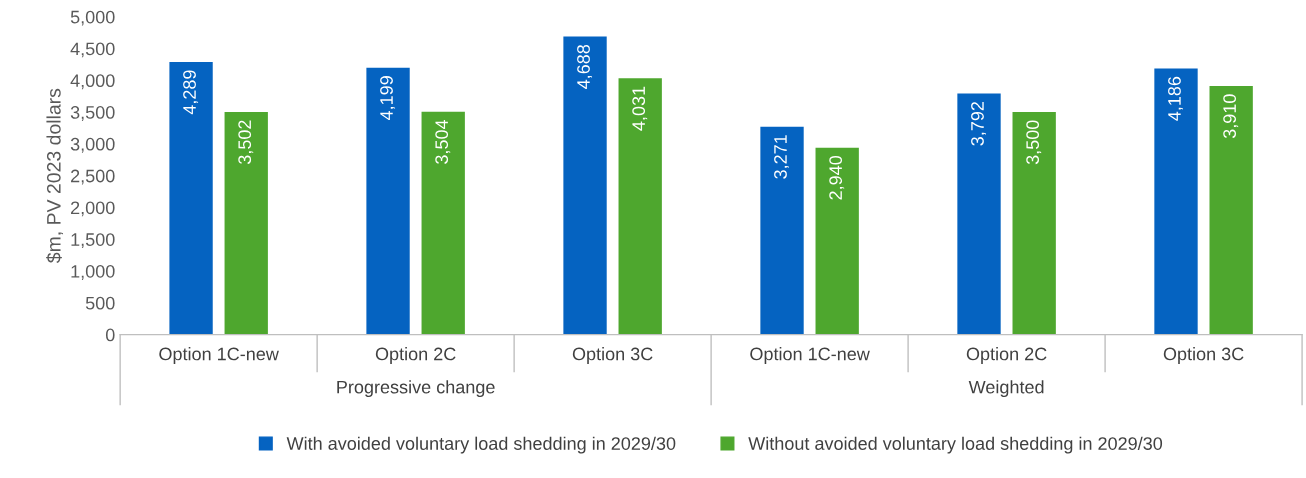 This screenshot has width=1306, height=478. Describe the element at coordinates (585, 66) in the screenshot. I see `text: 4,688` at that location.